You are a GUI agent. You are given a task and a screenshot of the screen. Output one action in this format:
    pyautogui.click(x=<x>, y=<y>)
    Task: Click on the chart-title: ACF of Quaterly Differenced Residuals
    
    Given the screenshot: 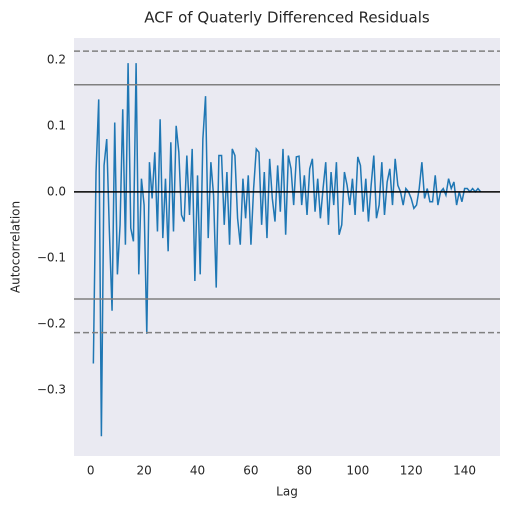 What is the action you would take?
    pyautogui.click(x=287, y=18)
    